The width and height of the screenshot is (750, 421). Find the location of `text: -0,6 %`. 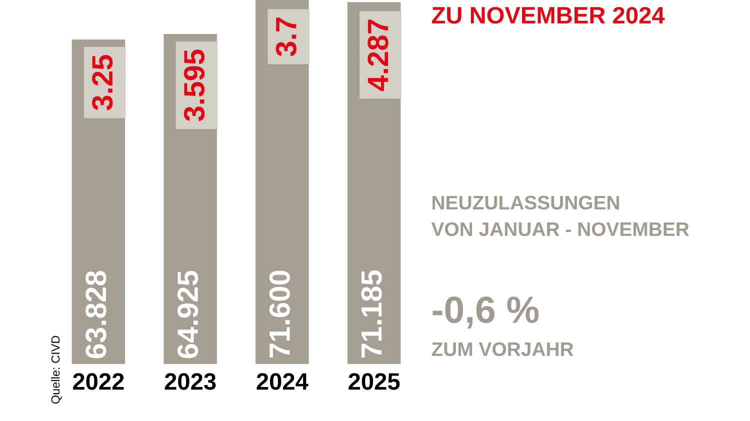

text: -0,6 % is located at coordinates (485, 312).